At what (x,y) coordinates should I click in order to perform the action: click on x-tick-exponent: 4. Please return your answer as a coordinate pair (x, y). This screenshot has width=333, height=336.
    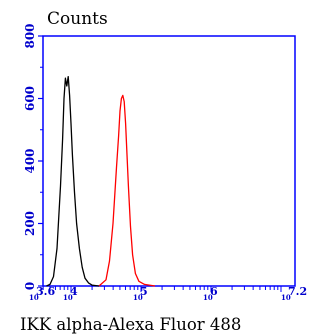
    Looking at the image, I should click on (74, 291).